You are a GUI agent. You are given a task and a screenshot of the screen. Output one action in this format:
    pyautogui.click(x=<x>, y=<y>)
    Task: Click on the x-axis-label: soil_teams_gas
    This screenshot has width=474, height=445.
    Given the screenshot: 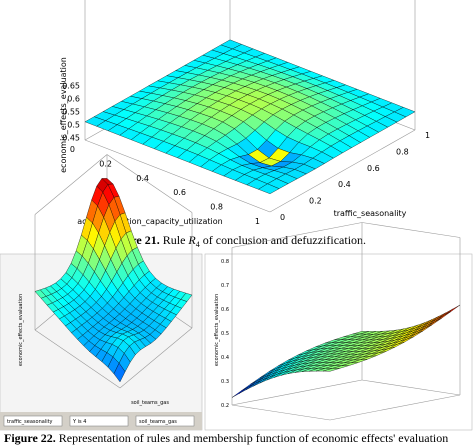 What is the action you would take?
    pyautogui.click(x=150, y=403)
    